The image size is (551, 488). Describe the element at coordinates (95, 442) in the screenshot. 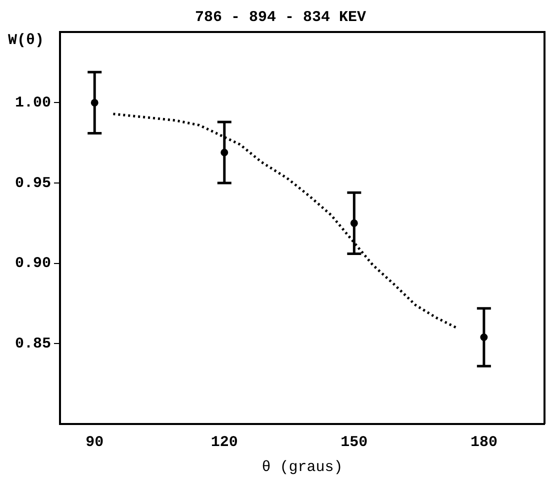

I see `x-tick-label: 90` at that location.